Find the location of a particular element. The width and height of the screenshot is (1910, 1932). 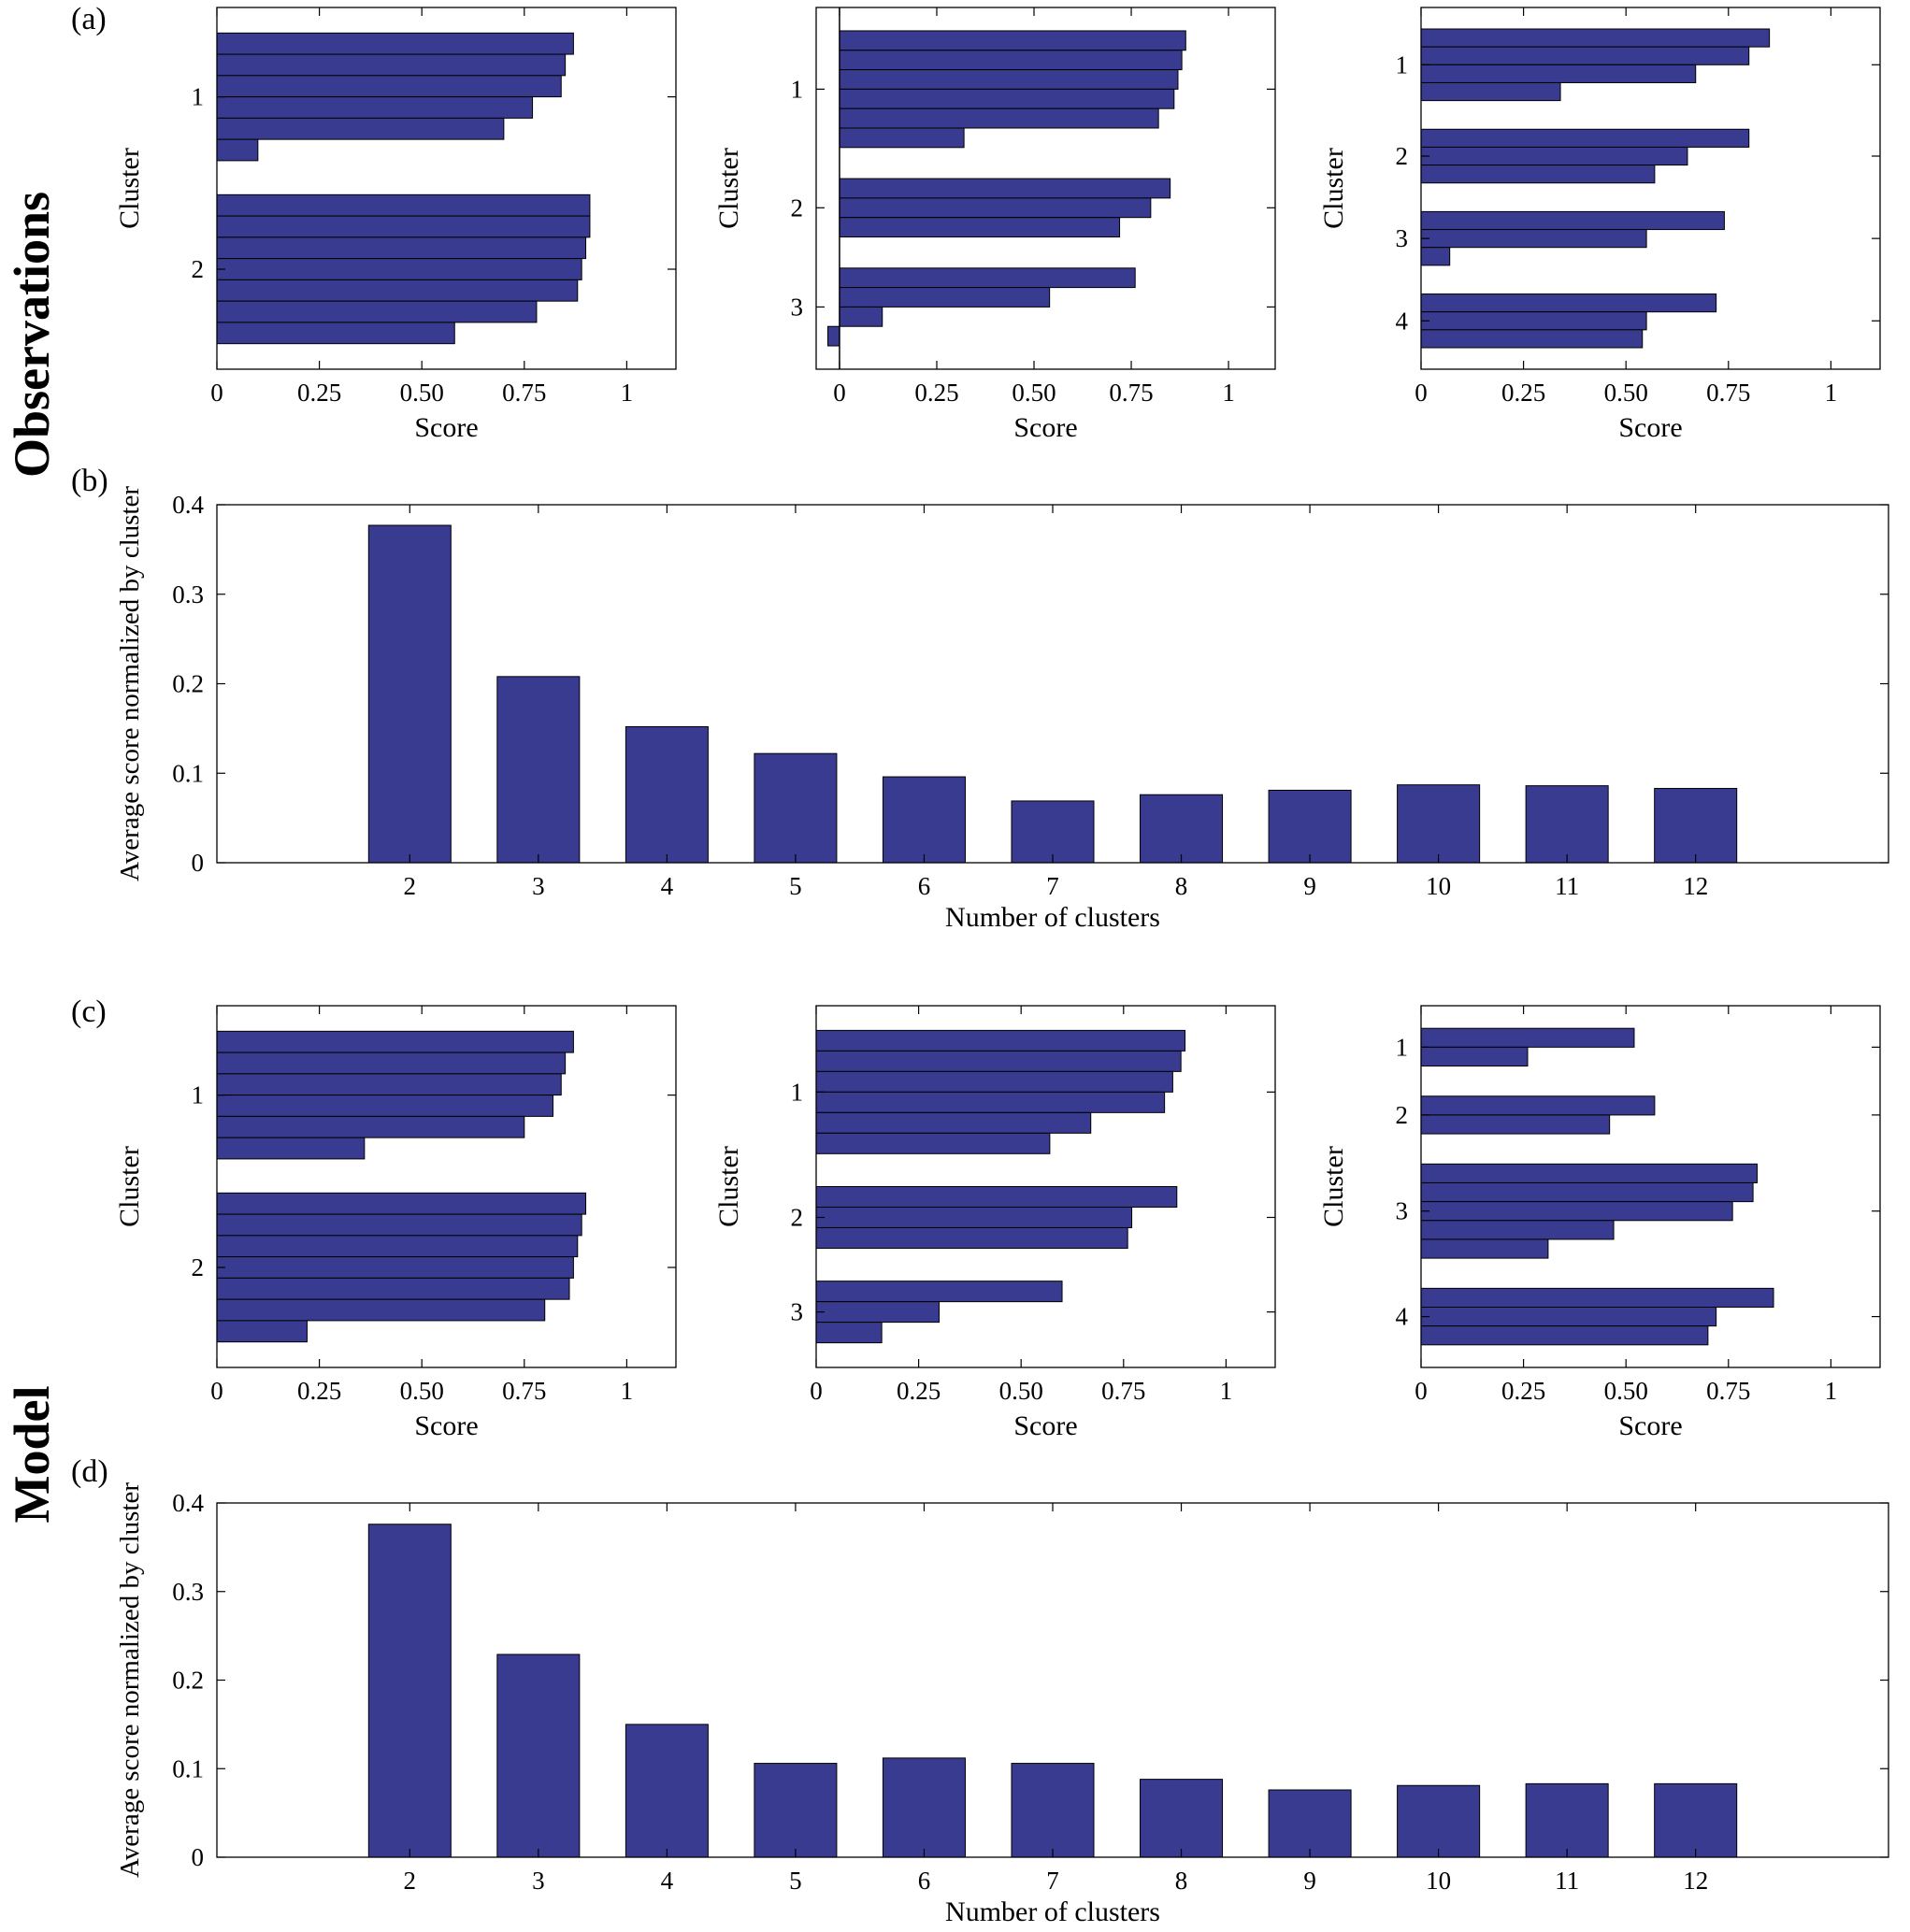

y-axis-label: Cluster is located at coordinates (129, 188).